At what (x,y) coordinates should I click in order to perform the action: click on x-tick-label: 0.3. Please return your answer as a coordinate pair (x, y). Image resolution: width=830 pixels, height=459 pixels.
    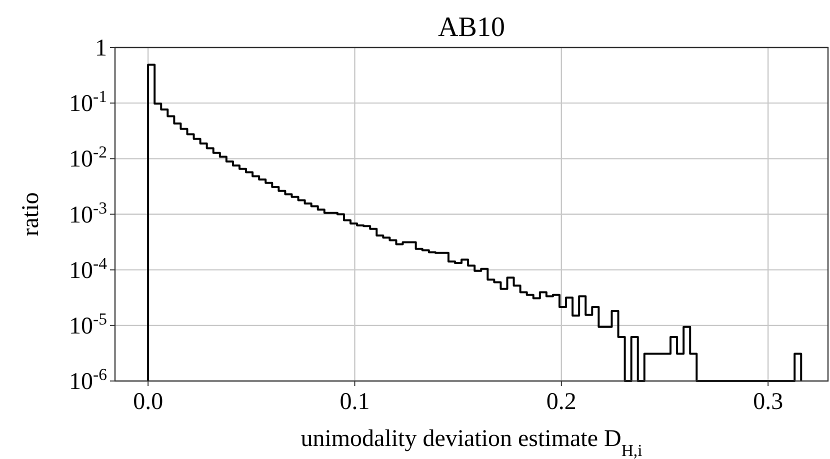
    Looking at the image, I should click on (768, 402).